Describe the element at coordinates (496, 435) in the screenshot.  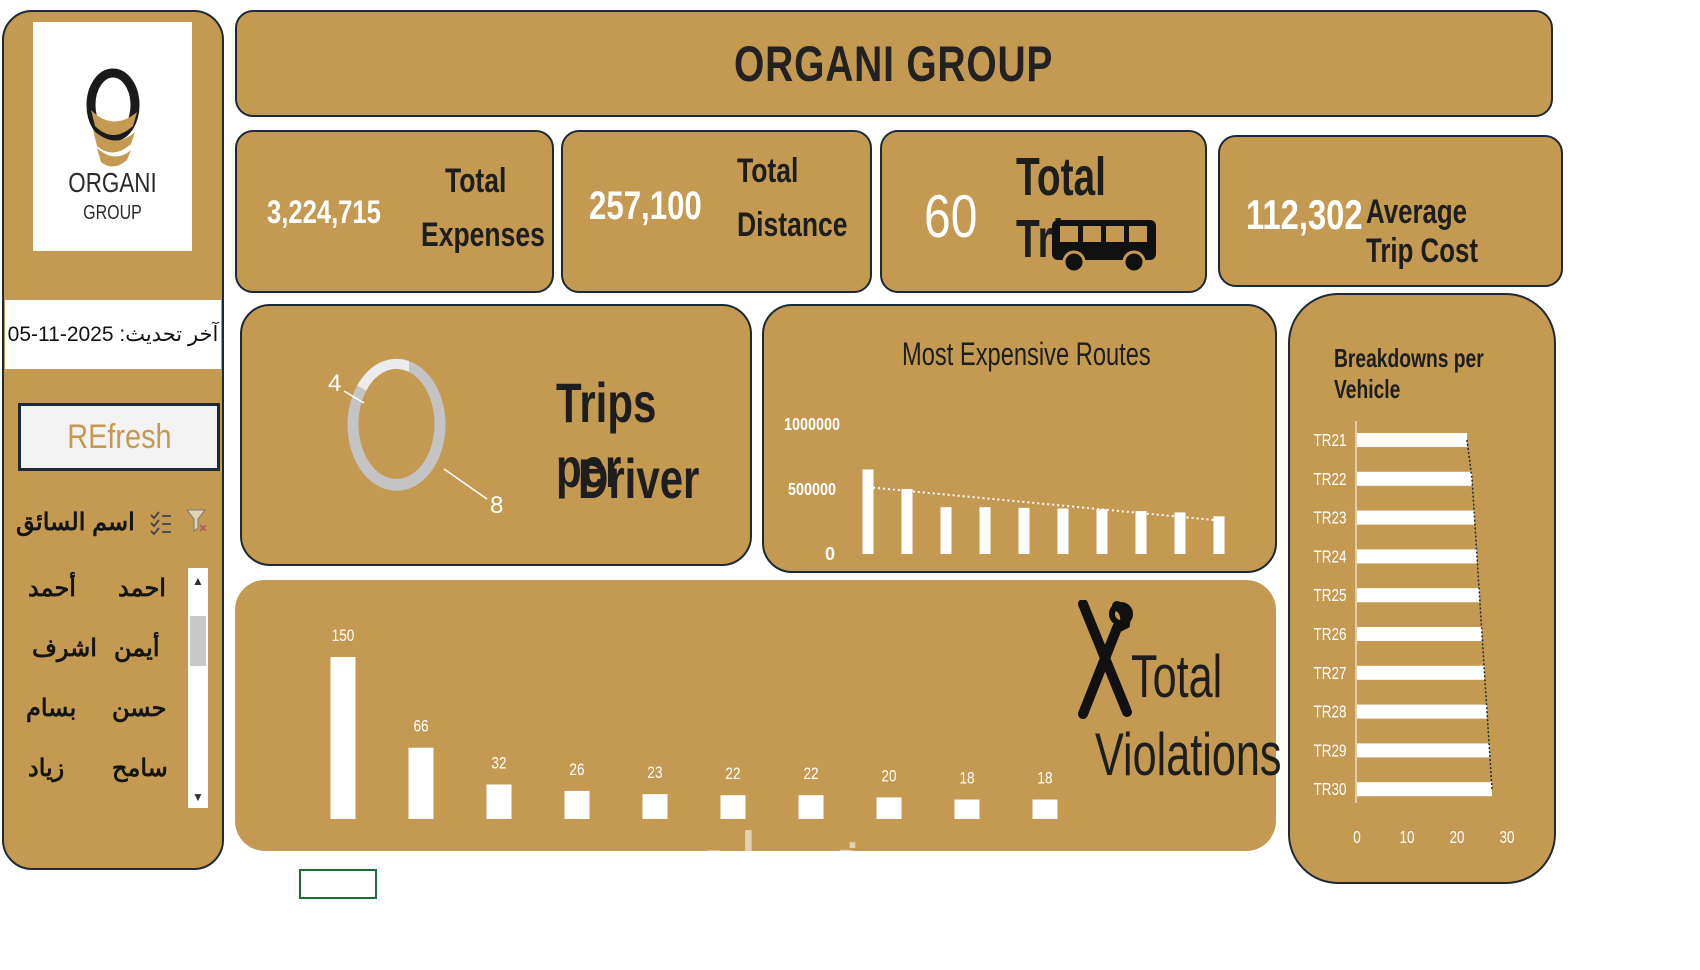
I see `trips-per-driver-panel: 4 8 Trips per Driver` at that location.